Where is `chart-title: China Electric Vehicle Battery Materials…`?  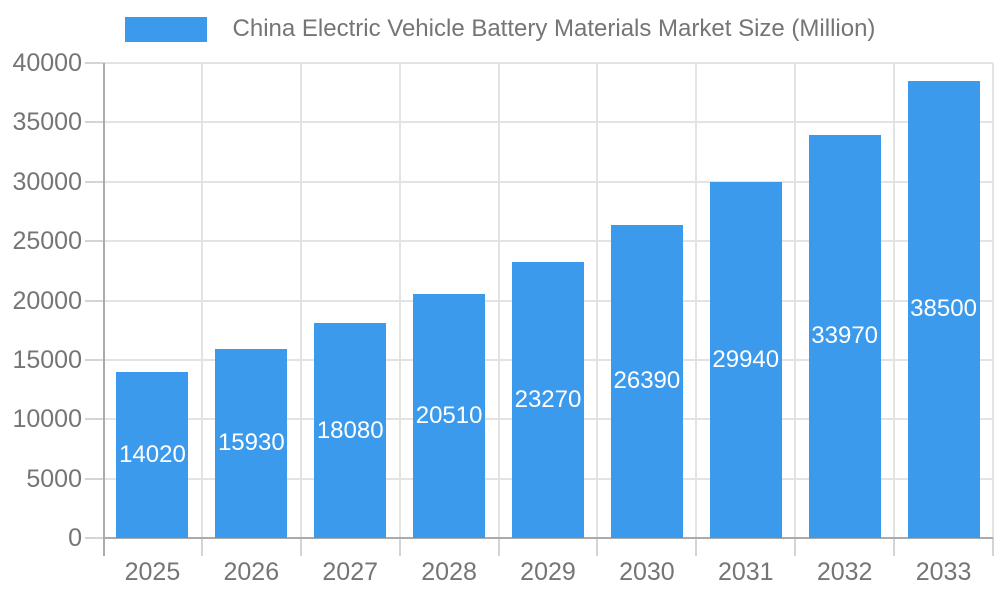
chart-title: China Electric Vehicle Battery Materials… is located at coordinates (554, 28).